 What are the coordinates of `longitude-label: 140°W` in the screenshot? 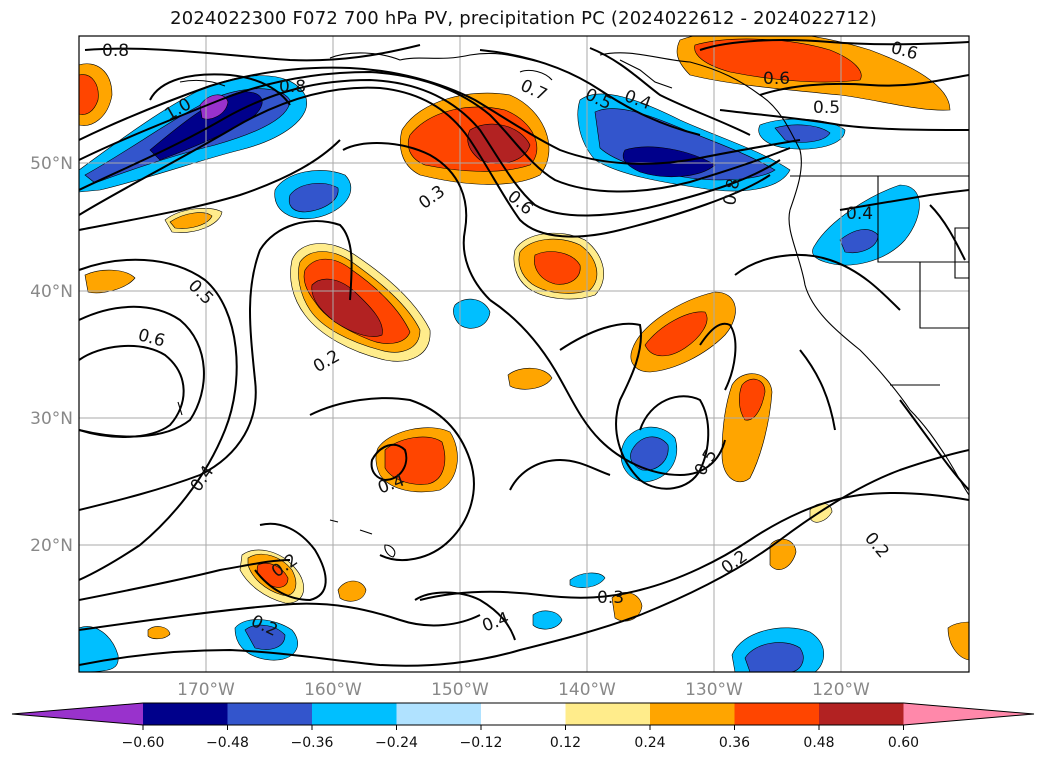 It's located at (587, 690).